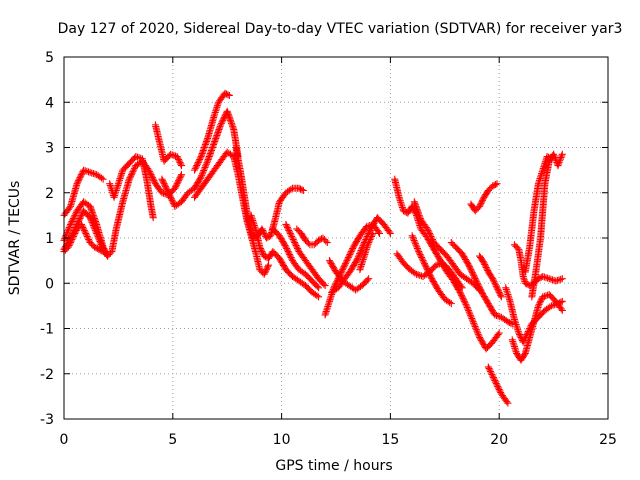  Describe the element at coordinates (49, 239) in the screenshot. I see `y-tick-label: 1` at that location.